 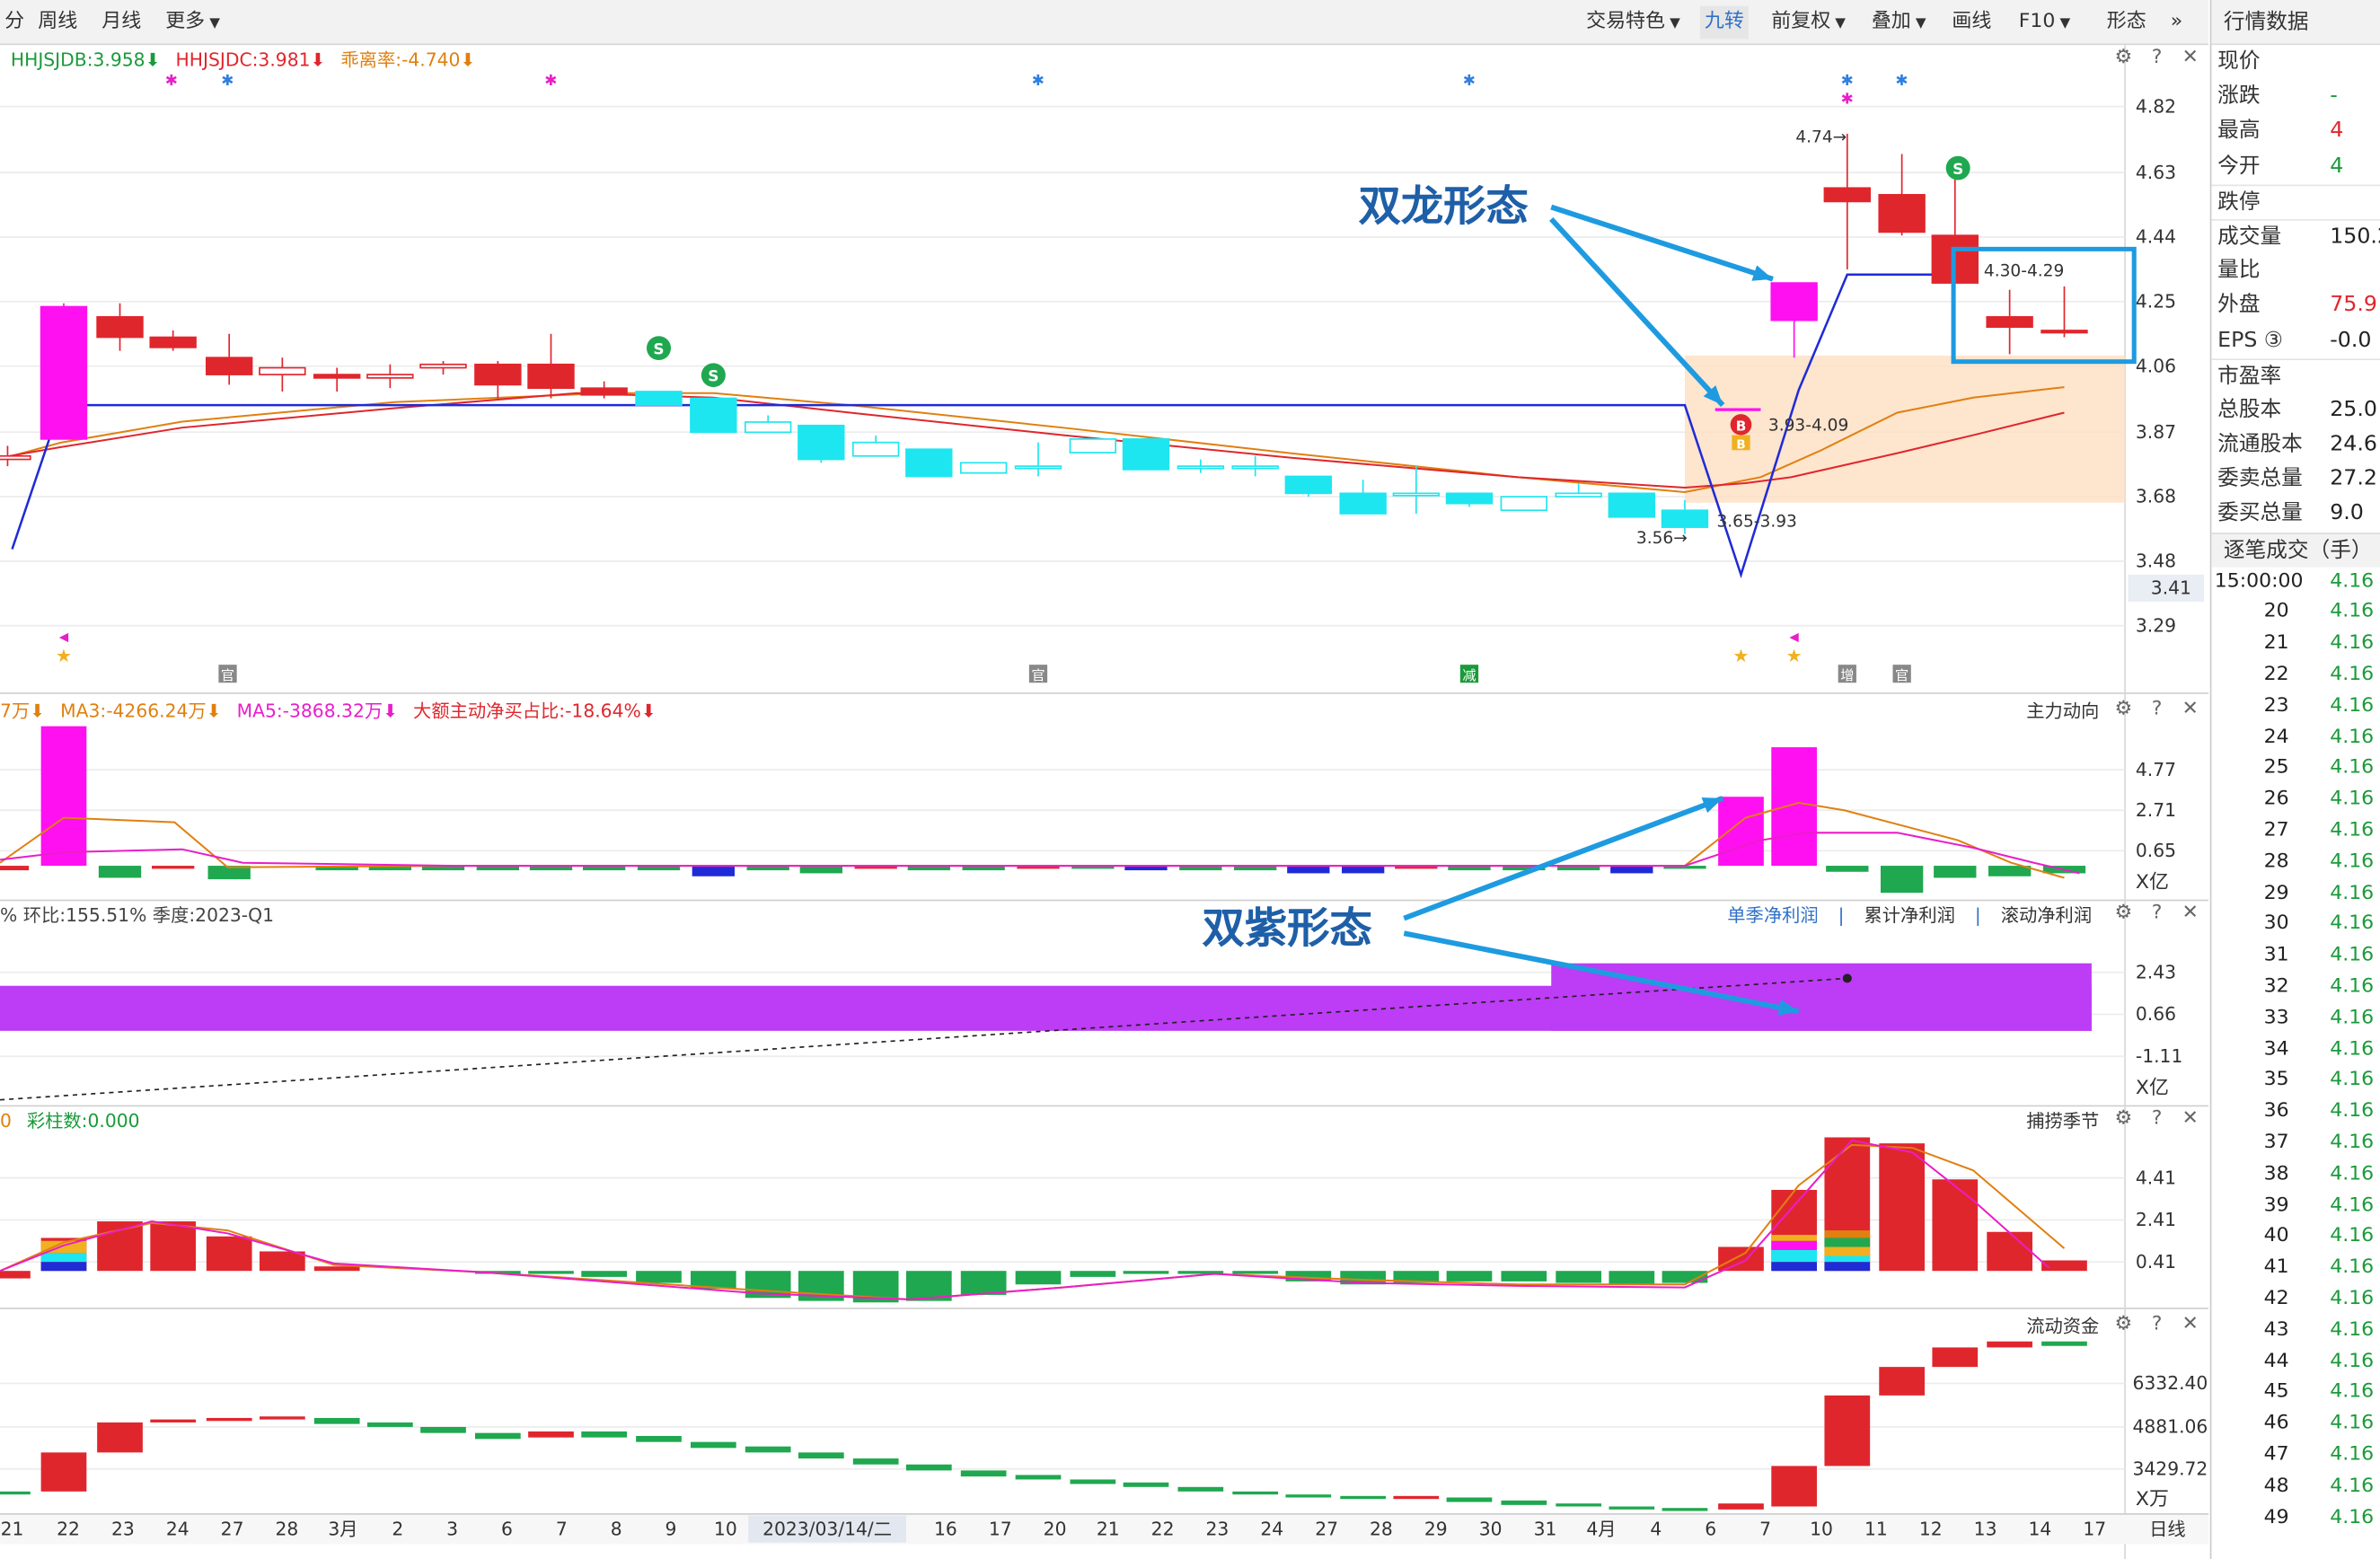 What do you see at coordinates (2295, 801) in the screenshot?
I see `trade-row: 26 4.16` at bounding box center [2295, 801].